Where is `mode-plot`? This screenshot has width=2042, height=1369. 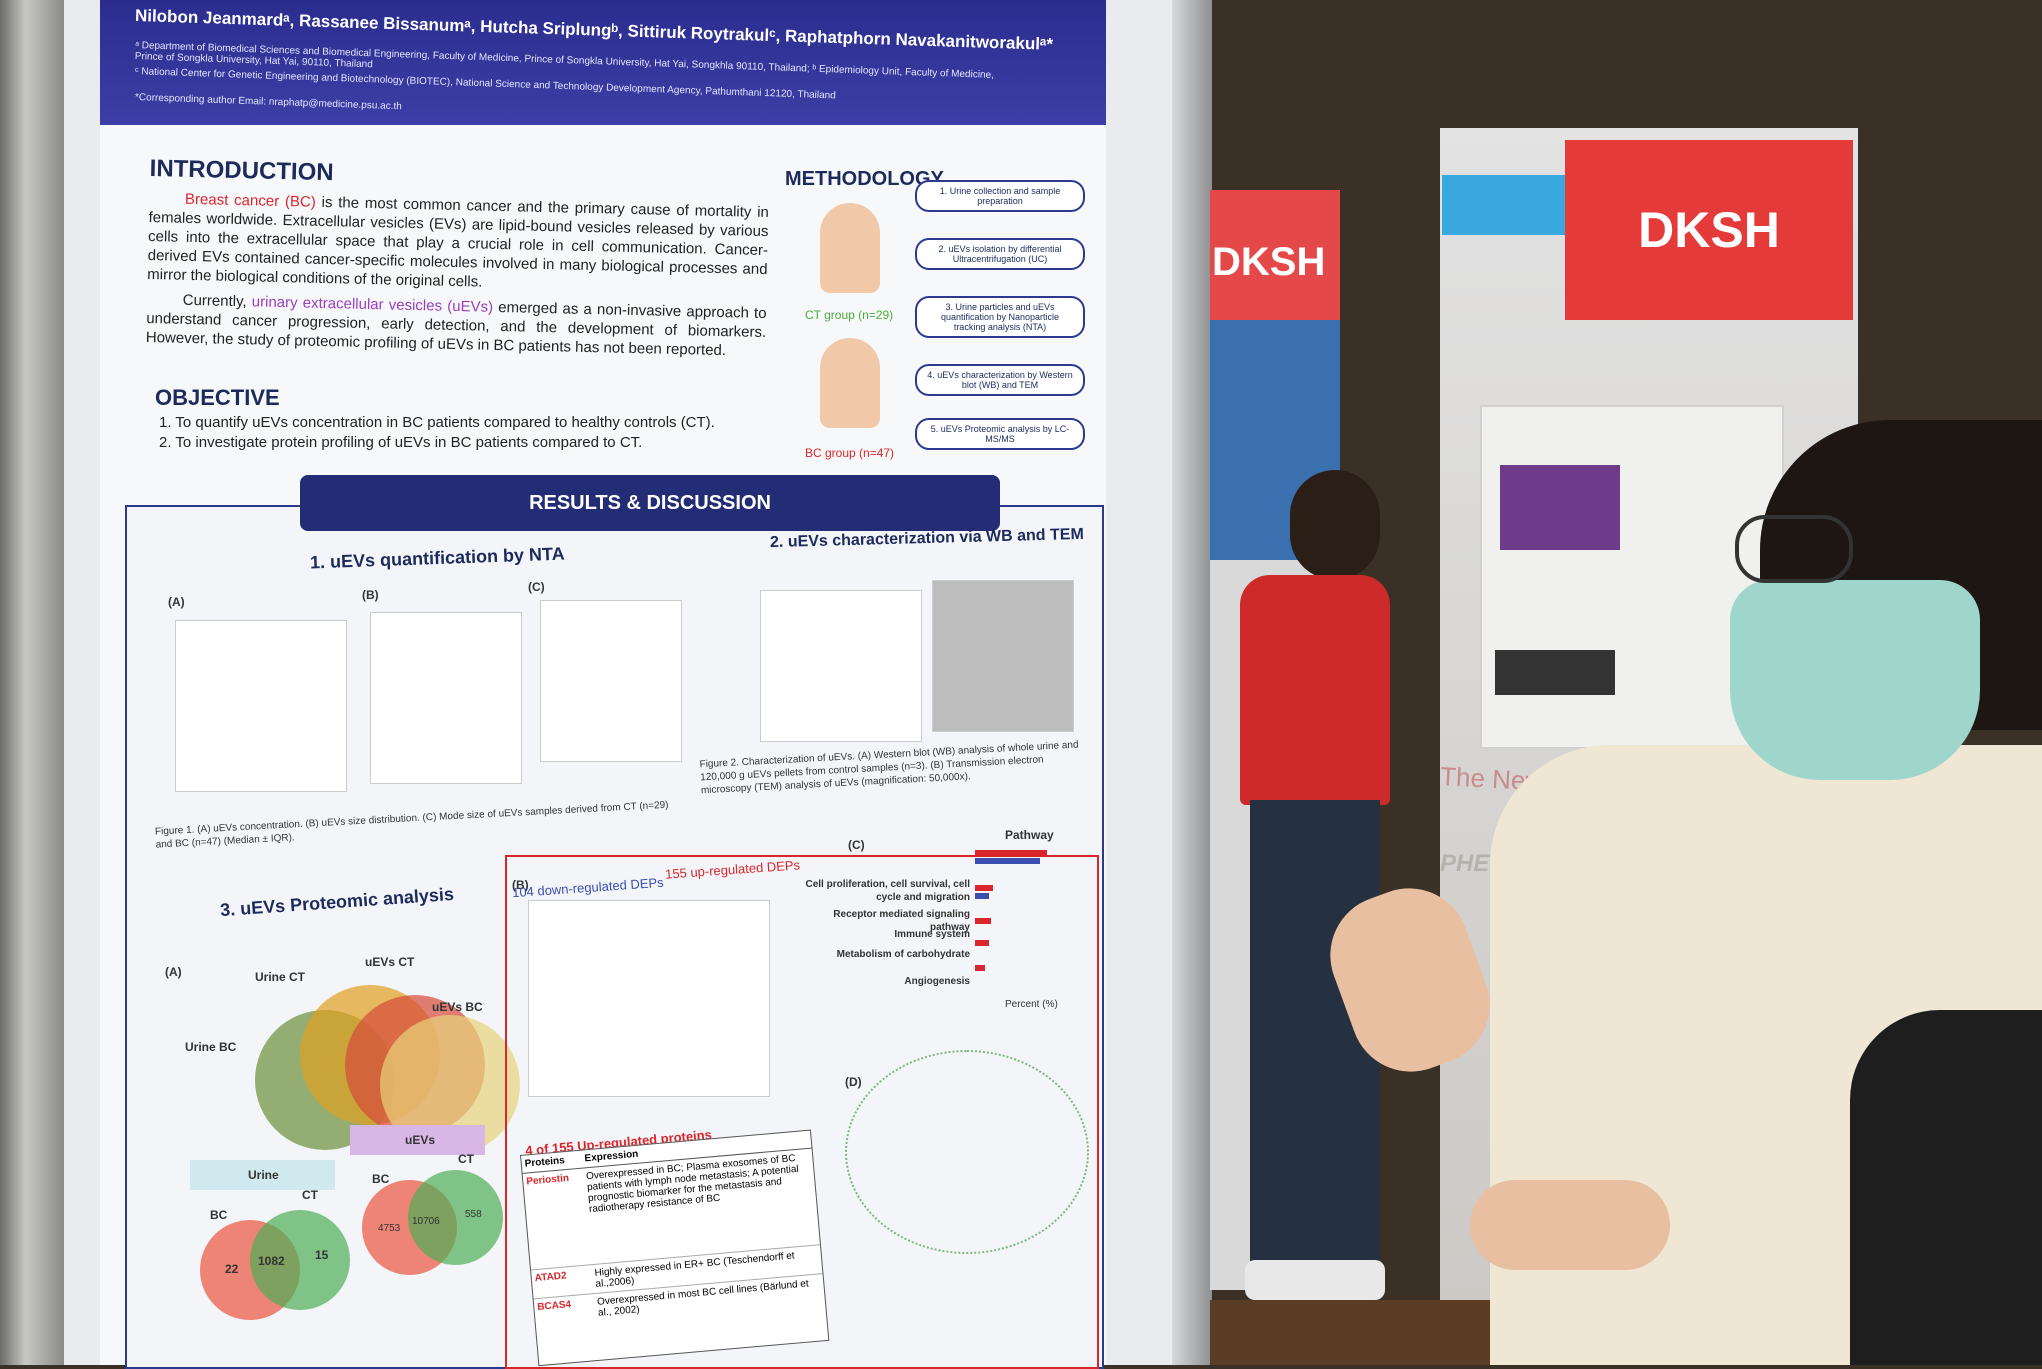 mode-plot is located at coordinates (611, 681).